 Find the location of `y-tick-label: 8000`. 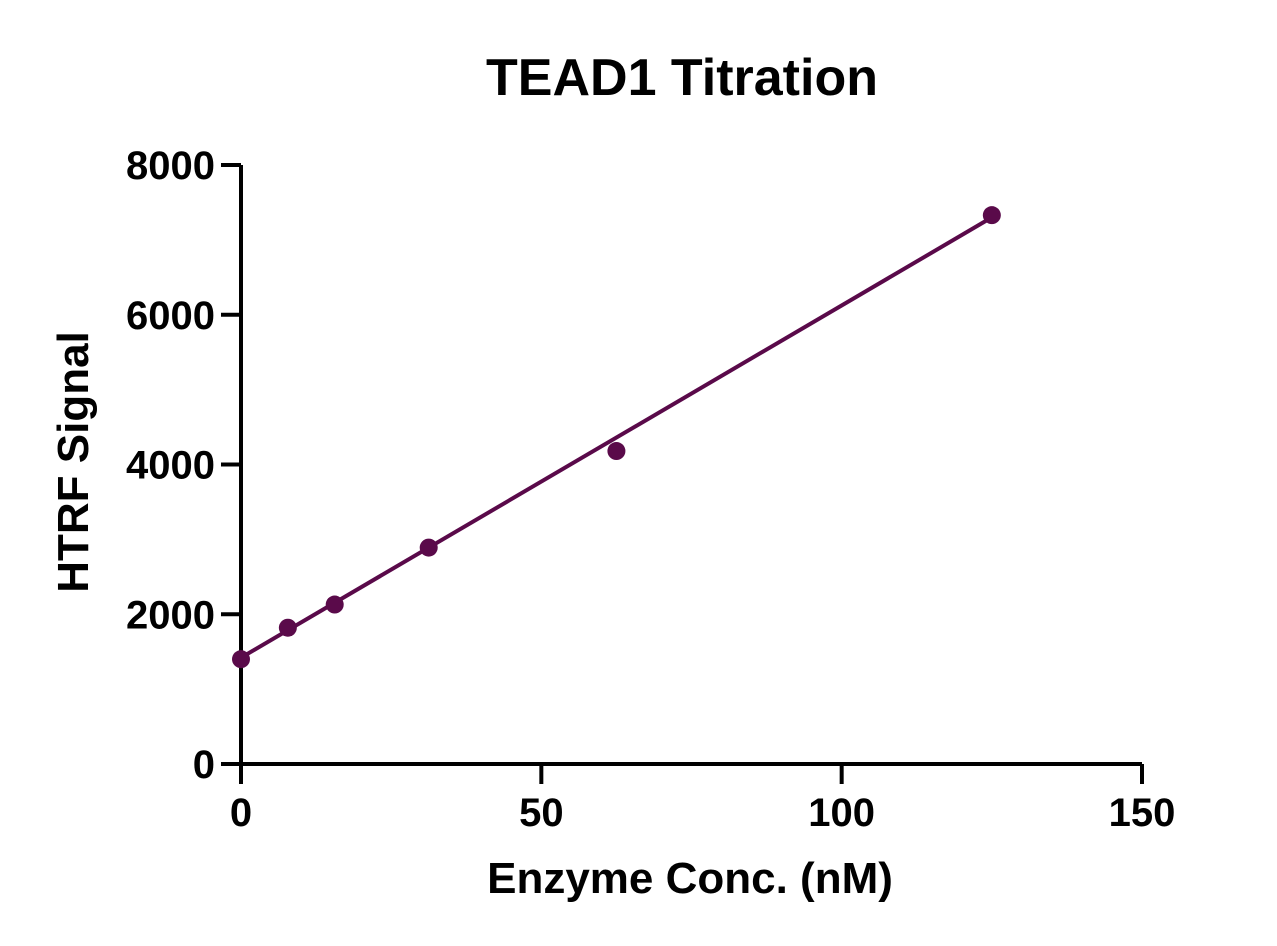

y-tick-label: 8000 is located at coordinates (170, 166).